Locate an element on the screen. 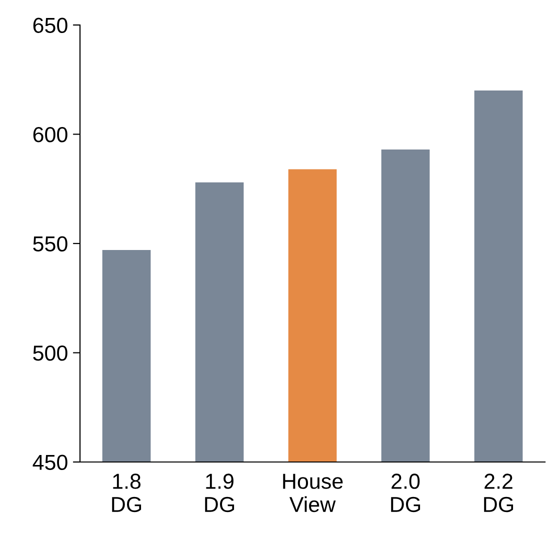 The height and width of the screenshot is (546, 555). x-tick-label: 1.8 DG is located at coordinates (127, 493).